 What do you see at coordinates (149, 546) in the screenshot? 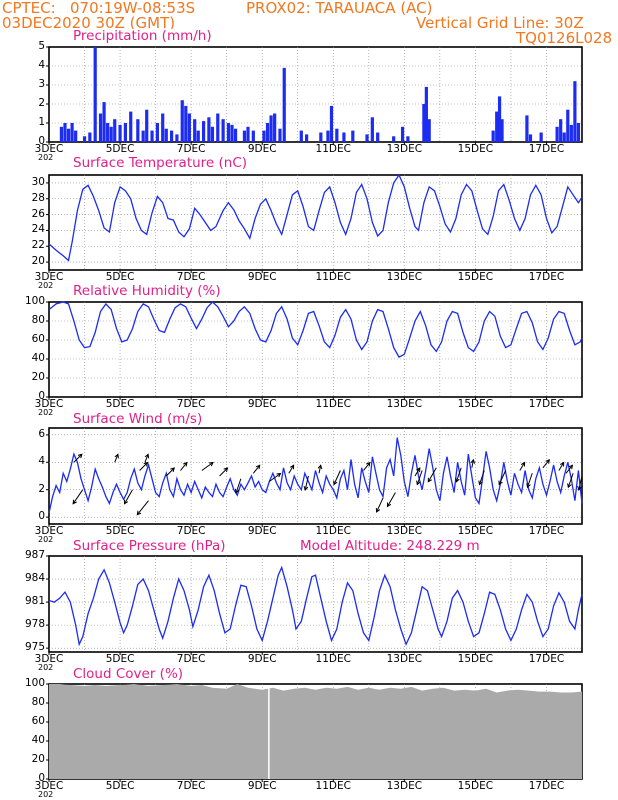
I see `title-pressure: Surface Pressure (hPa)` at bounding box center [149, 546].